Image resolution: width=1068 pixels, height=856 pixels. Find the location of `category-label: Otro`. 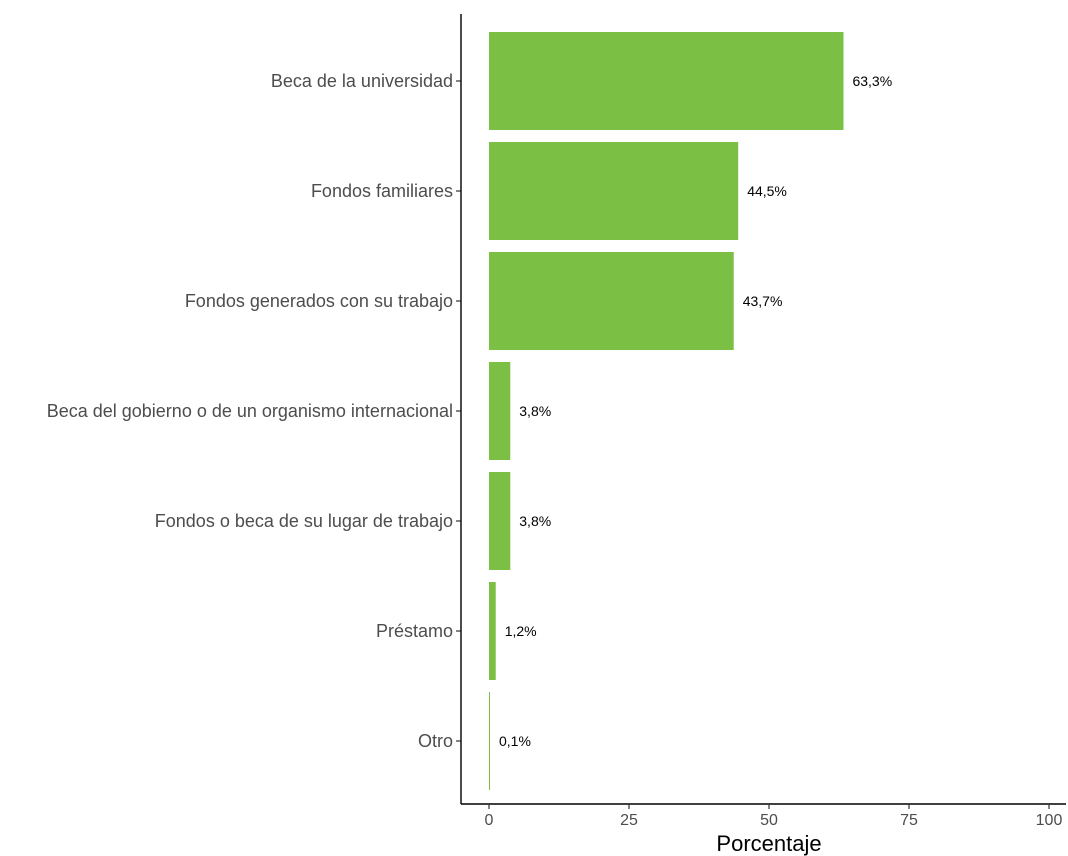

category-label: Otro is located at coordinates (435, 741).